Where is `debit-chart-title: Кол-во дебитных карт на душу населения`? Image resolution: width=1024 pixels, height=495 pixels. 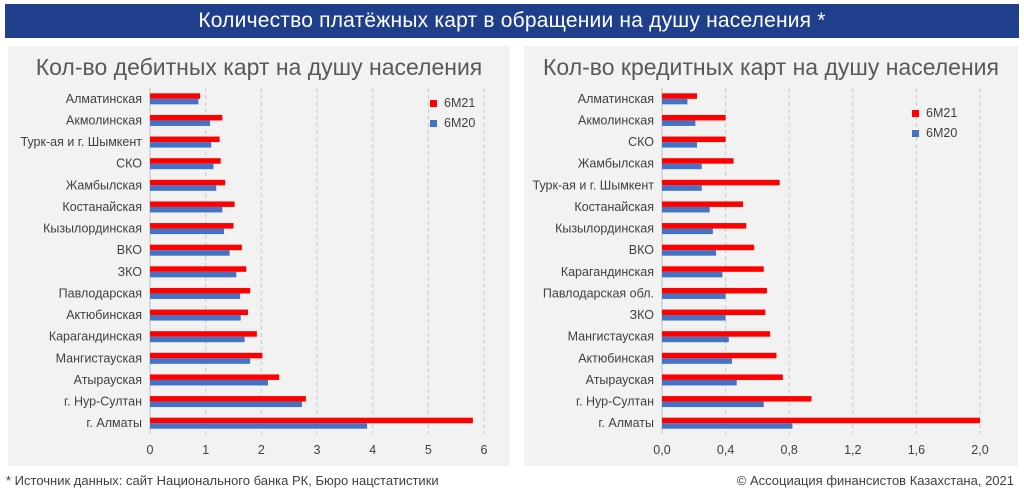 debit-chart-title: Кол-во дебитных карт на душу населения is located at coordinates (259, 67).